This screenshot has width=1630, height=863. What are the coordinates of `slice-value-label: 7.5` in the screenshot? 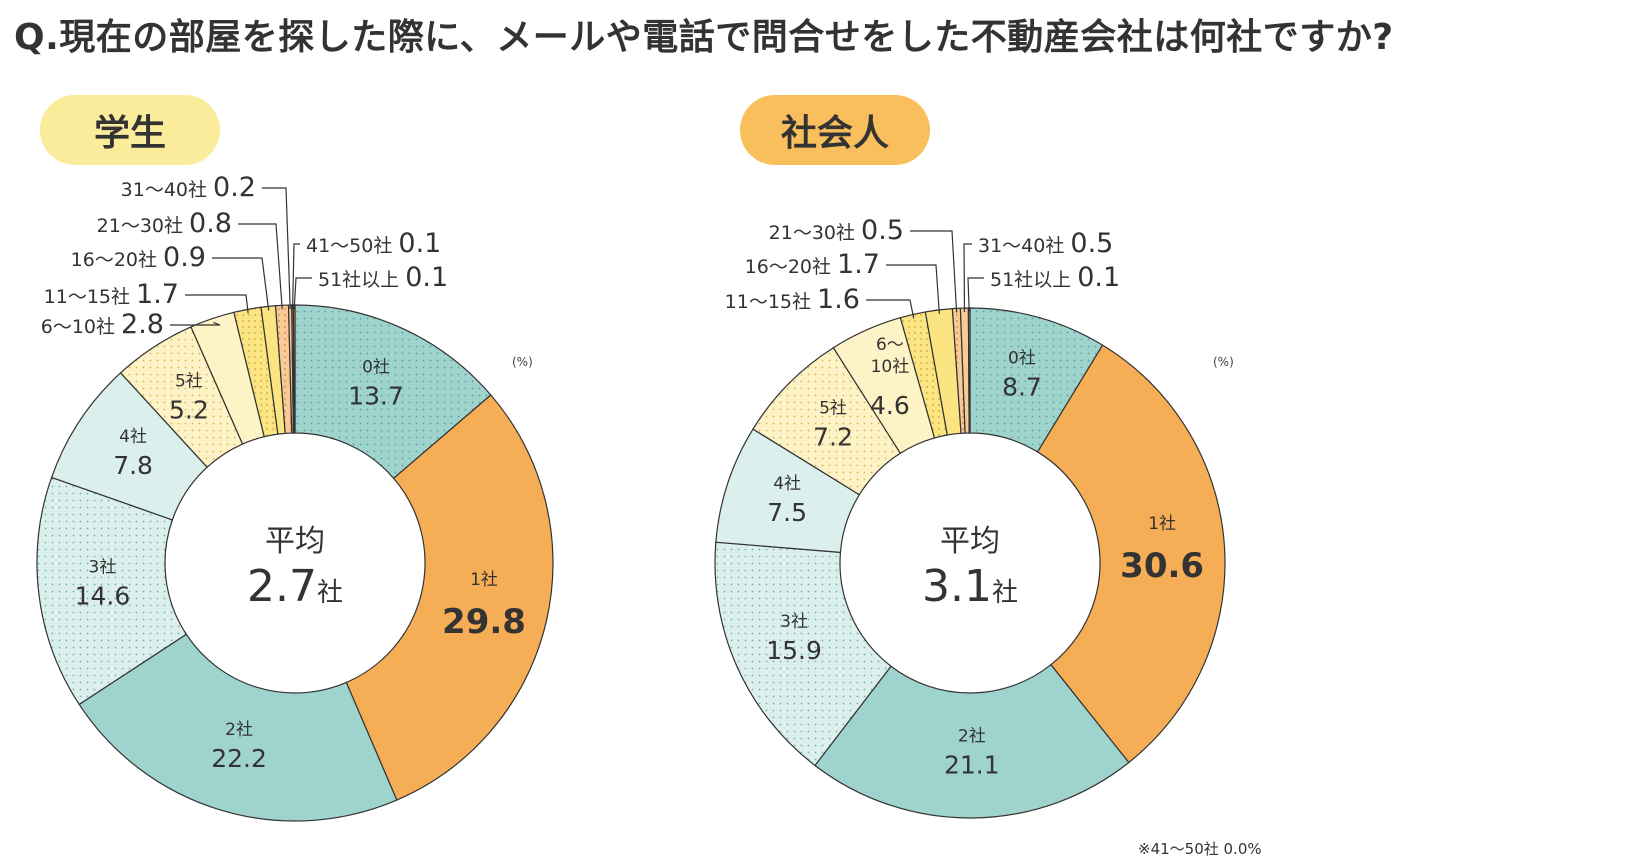 It's located at (787, 512).